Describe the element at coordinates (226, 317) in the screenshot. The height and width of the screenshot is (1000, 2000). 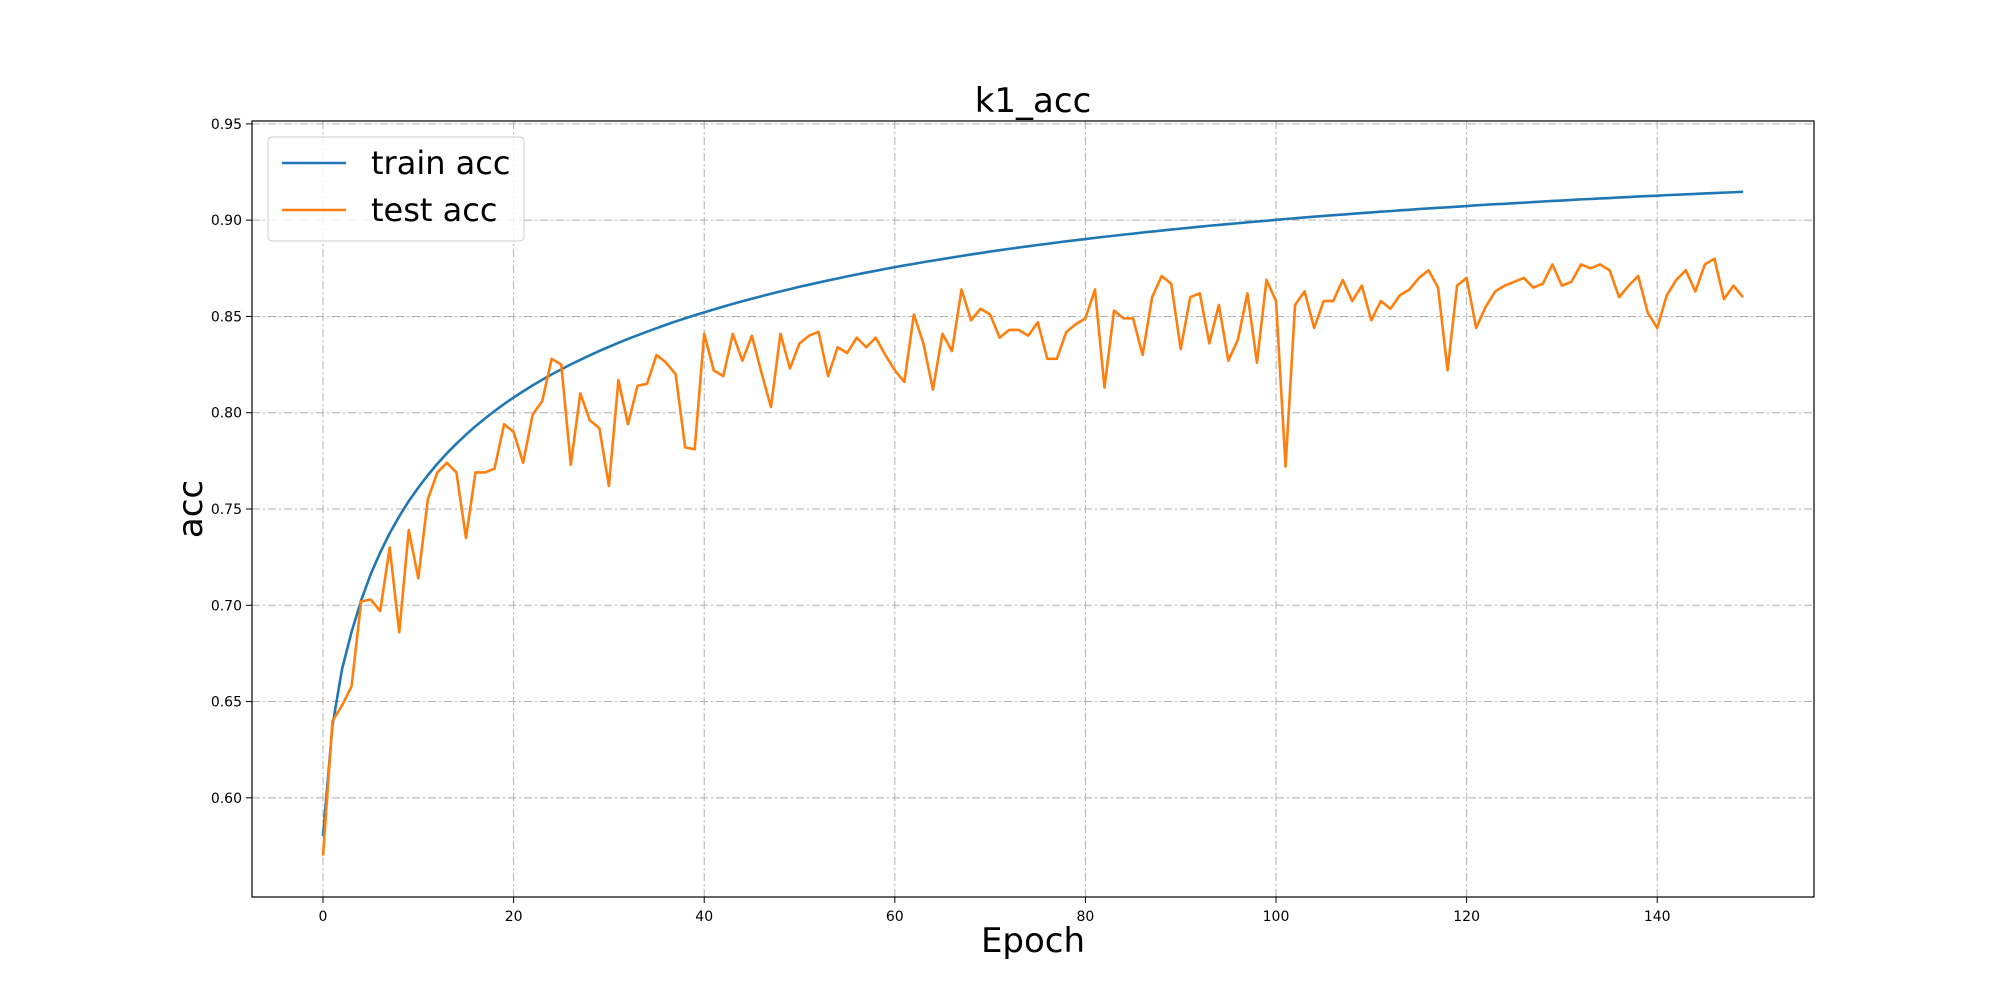
I see `y-tick-label-5: 0.85` at that location.